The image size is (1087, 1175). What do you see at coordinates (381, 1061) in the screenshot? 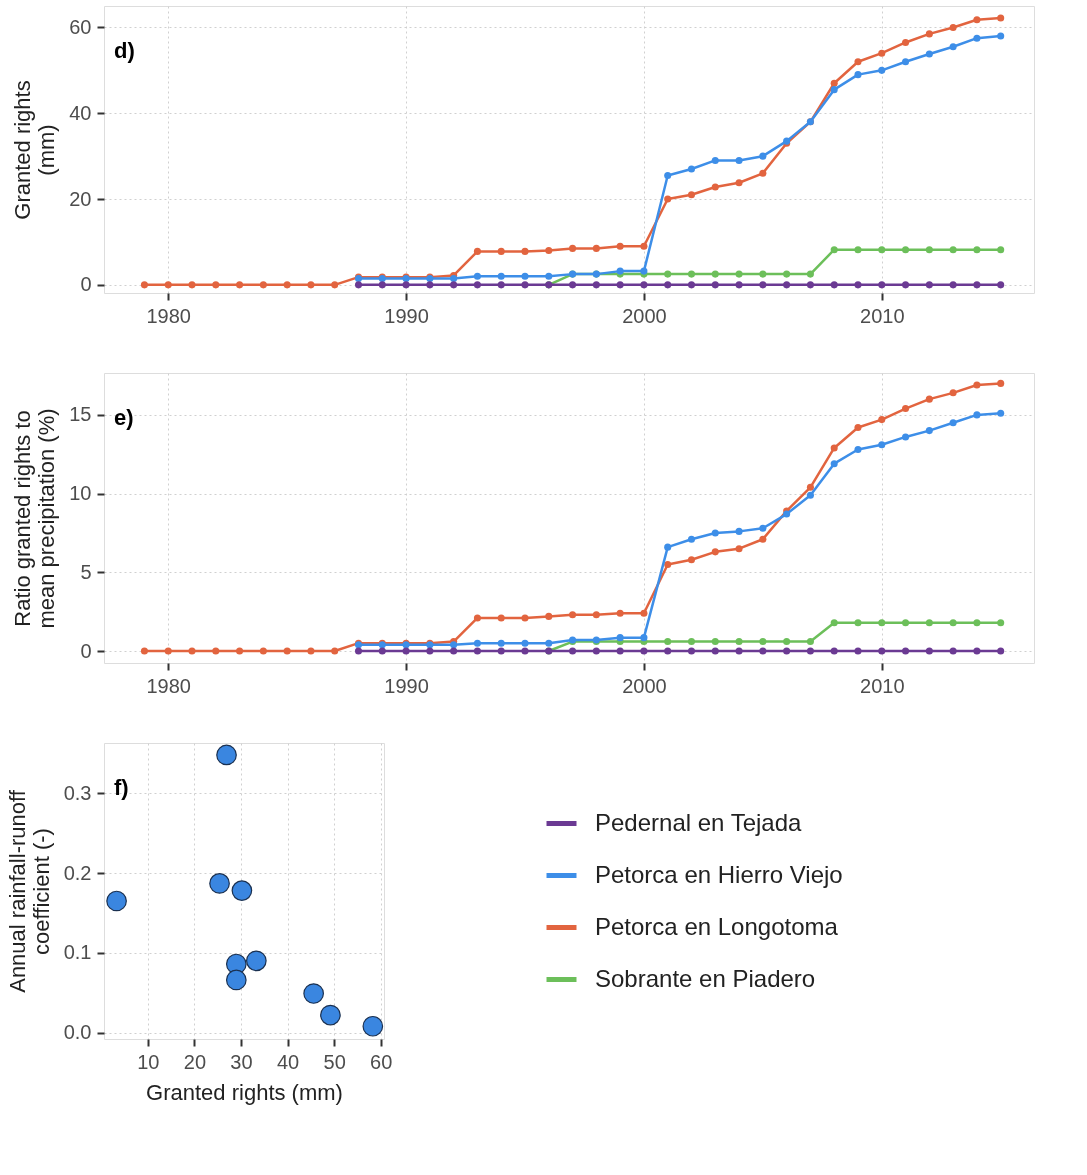
I see `x-tick-label: 60` at bounding box center [381, 1061].